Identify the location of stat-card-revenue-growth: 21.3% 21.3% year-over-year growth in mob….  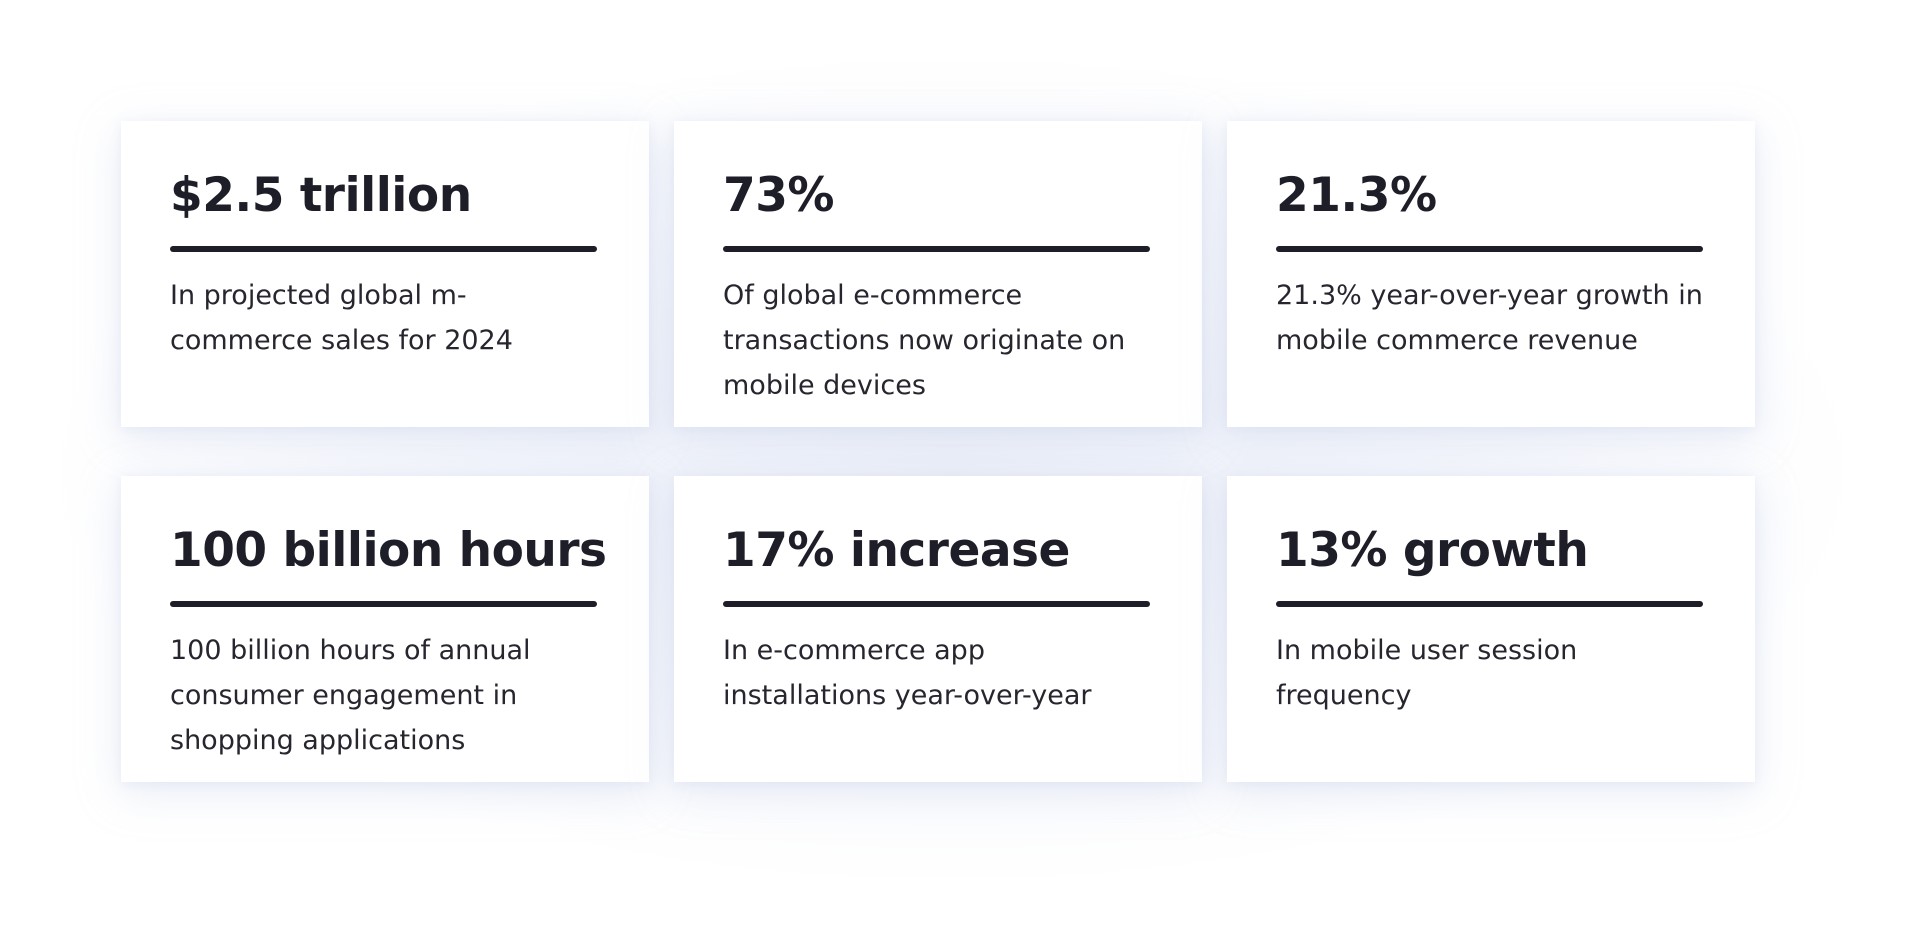
(1491, 274).